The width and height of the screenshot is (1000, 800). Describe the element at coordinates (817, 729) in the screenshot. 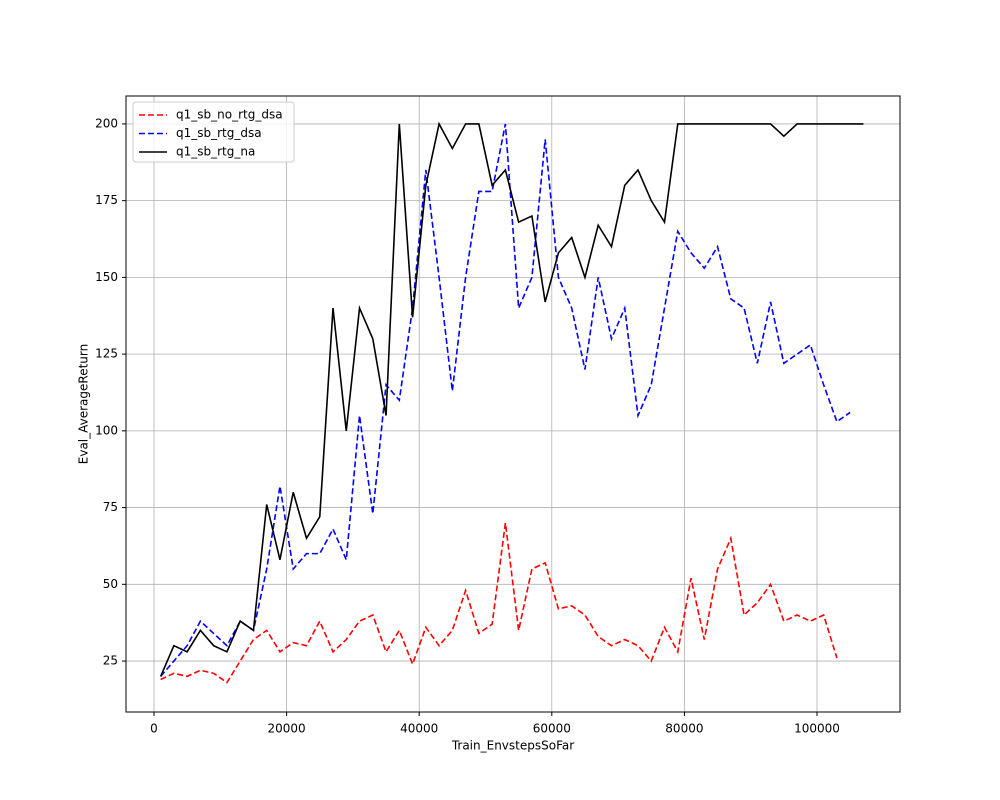

I see `x-tick-label: 100000` at that location.